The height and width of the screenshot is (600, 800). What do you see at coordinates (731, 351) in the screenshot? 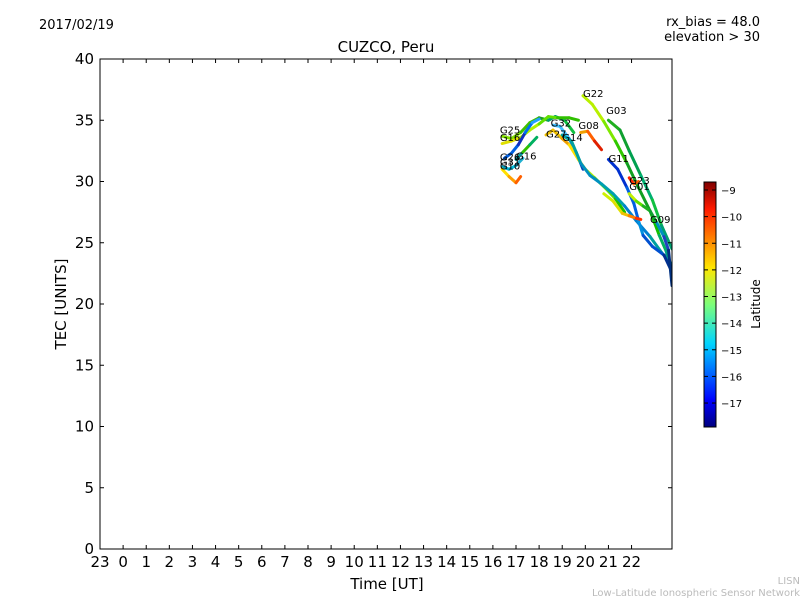
I see `colorbar-tick-label: −15` at bounding box center [731, 351].